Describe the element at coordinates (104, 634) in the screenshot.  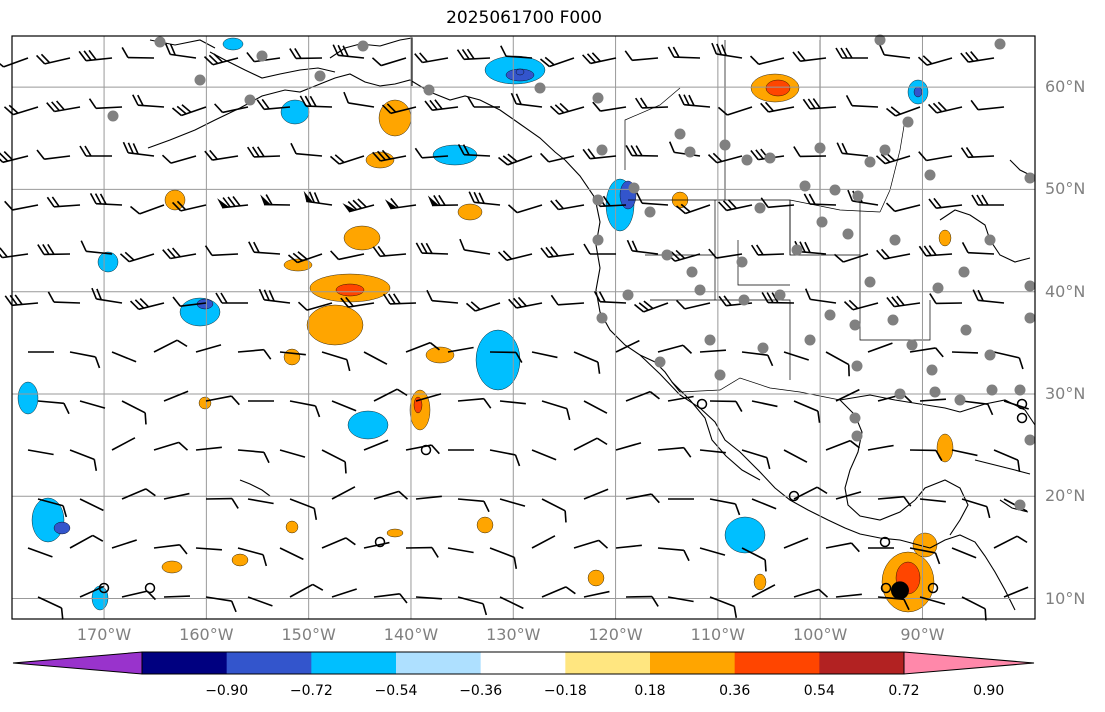
I see `lon-label: 170°W` at that location.